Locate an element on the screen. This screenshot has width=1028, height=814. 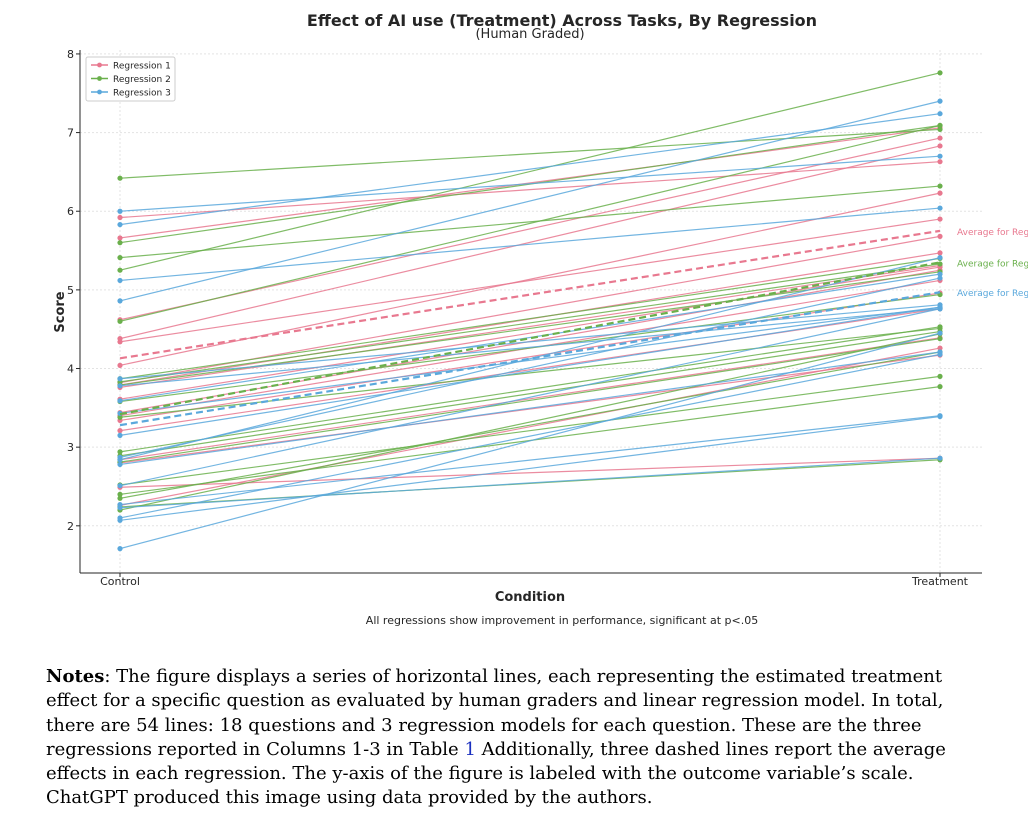
y-tick-label: 6 is located at coordinates (70, 211).